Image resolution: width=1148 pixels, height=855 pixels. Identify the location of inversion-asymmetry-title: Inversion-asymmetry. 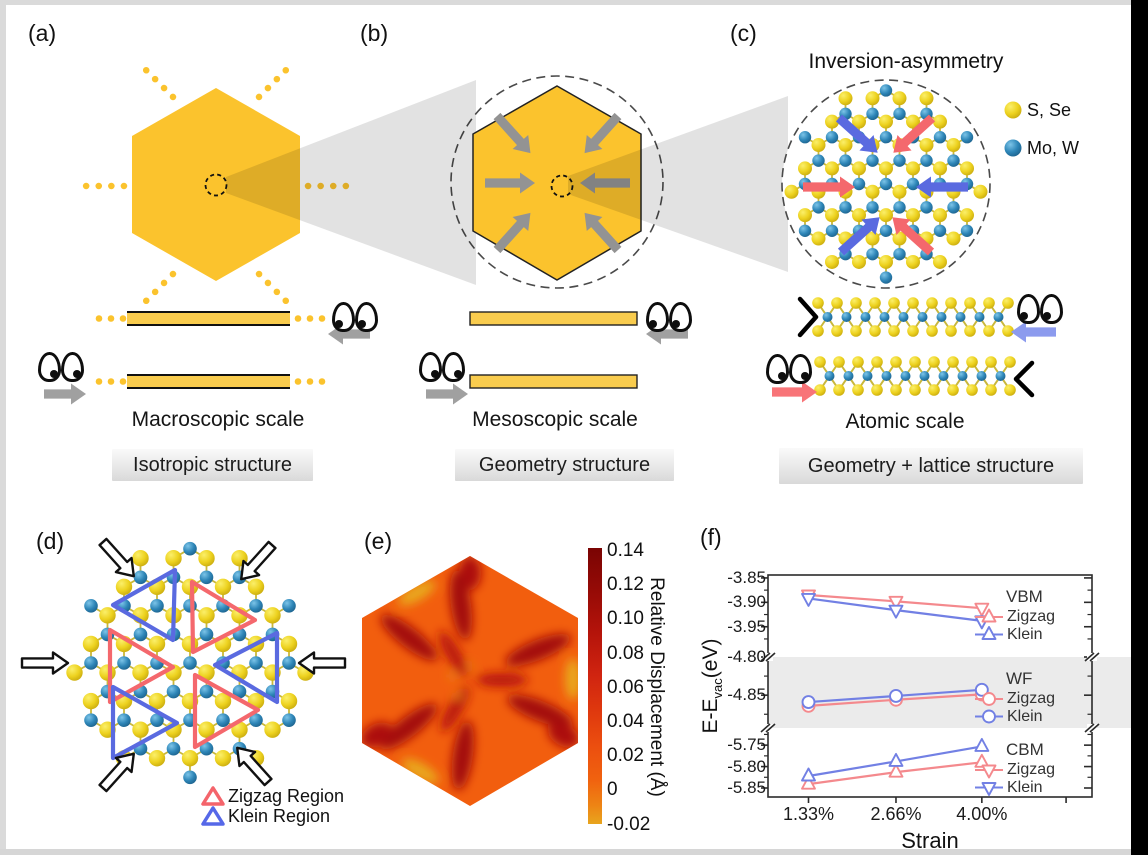
(906, 61).